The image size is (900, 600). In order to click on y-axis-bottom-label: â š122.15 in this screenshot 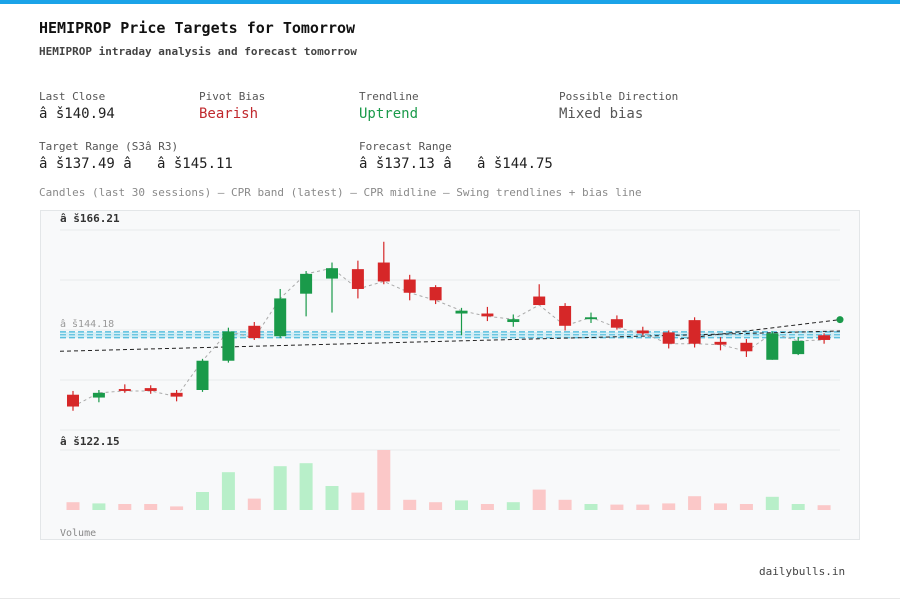, I will do `click(90, 441)`.